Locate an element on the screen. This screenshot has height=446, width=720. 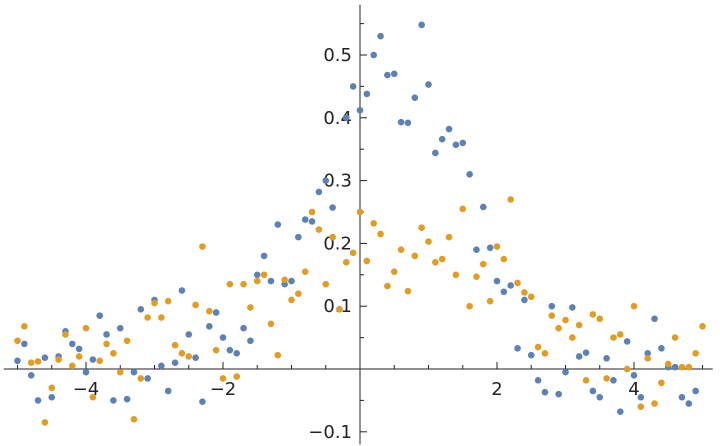
x-tick-label: 2 is located at coordinates (496, 389).